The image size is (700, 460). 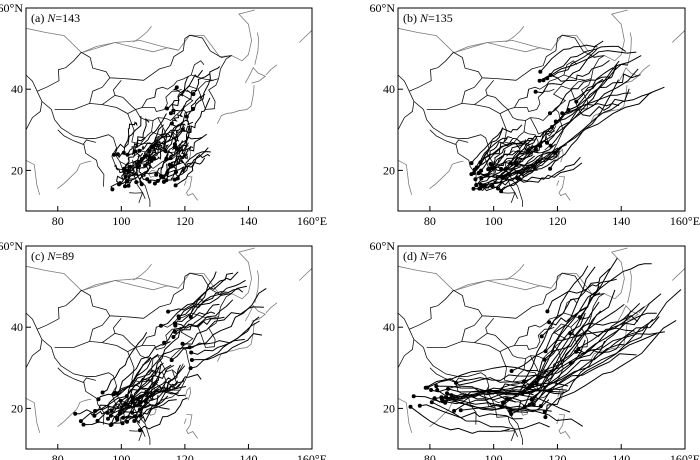 What do you see at coordinates (192, 188) in the screenshot?
I see `coastline-philippines` at bounding box center [192, 188].